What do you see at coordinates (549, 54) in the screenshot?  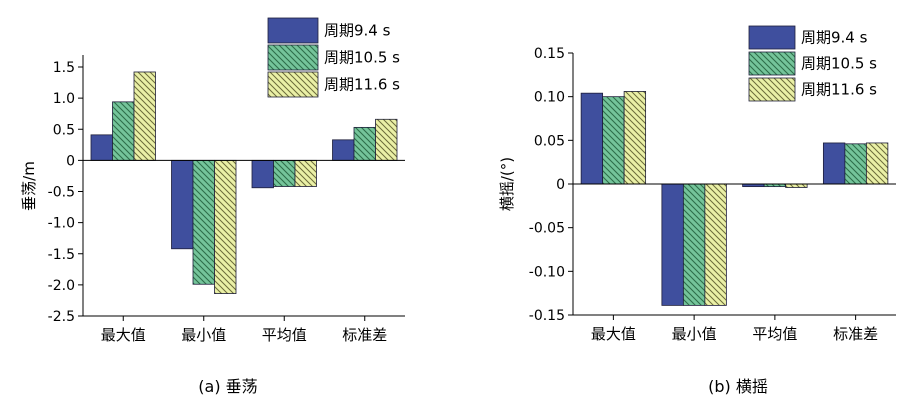 I see `y-tick-label: 0.15` at bounding box center [549, 54].